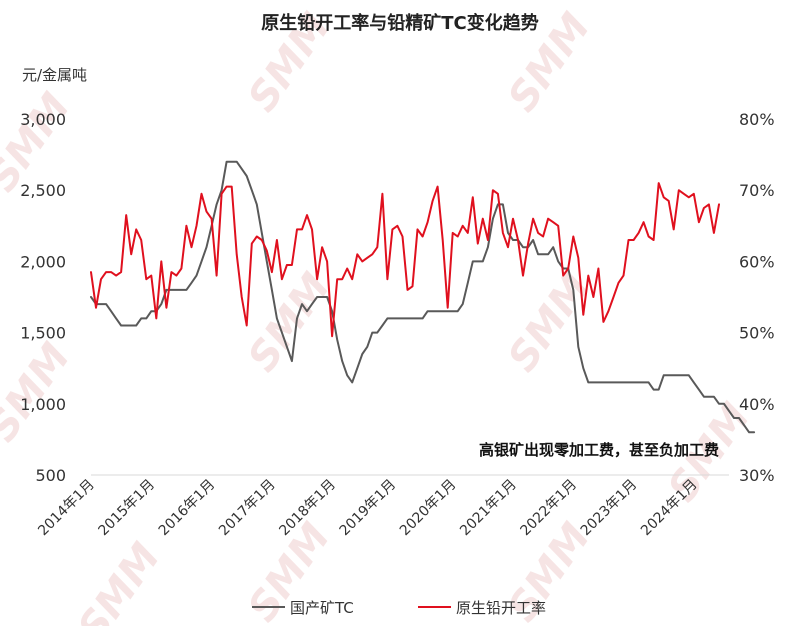  What do you see at coordinates (187, 508) in the screenshot?
I see `x-tick-label: 2016年1月` at bounding box center [187, 508].